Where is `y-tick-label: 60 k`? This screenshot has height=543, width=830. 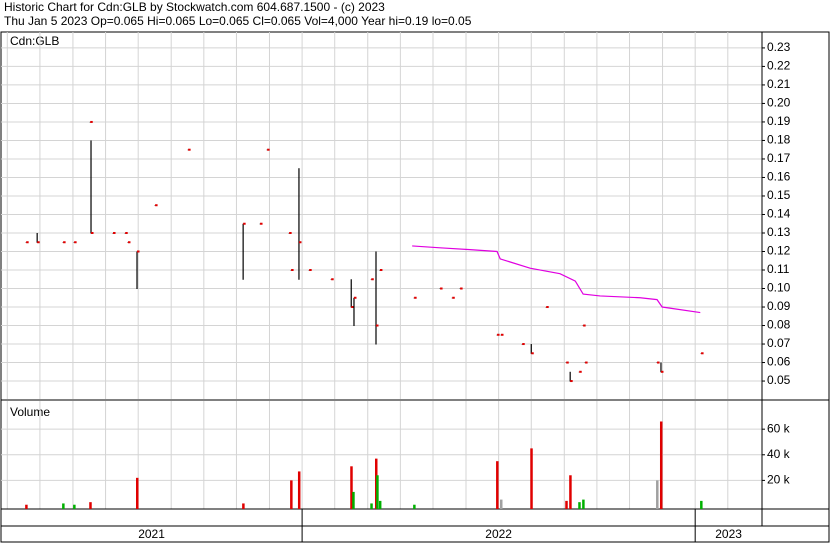 y-tick-label: 60 k is located at coordinates (779, 428).